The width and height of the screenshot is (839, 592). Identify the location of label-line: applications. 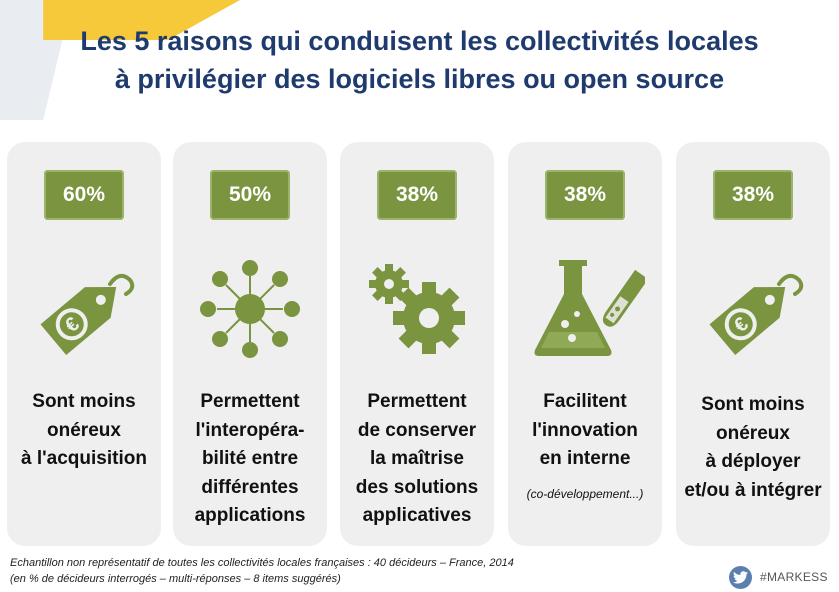
(250, 515).